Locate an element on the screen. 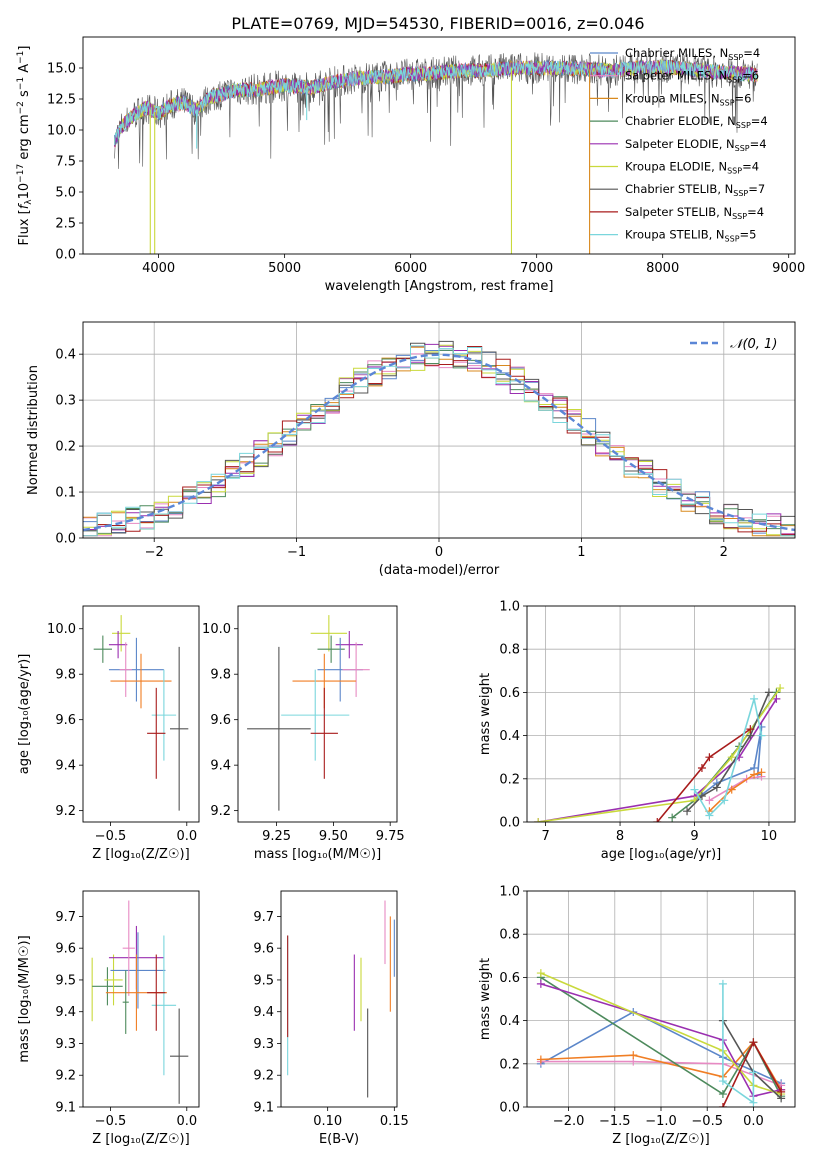 Image resolution: width=819 pixels, height=1170 pixels. y-tick-label: 7.5 is located at coordinates (65, 162).